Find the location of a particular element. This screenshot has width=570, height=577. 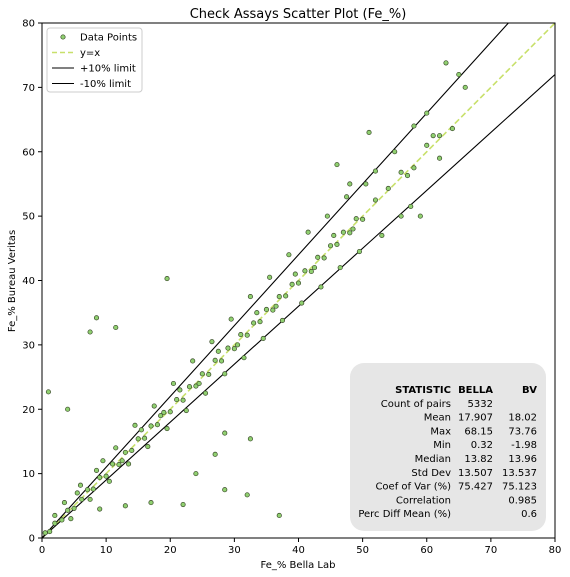

x-tick-label: 50 is located at coordinates (362, 550).